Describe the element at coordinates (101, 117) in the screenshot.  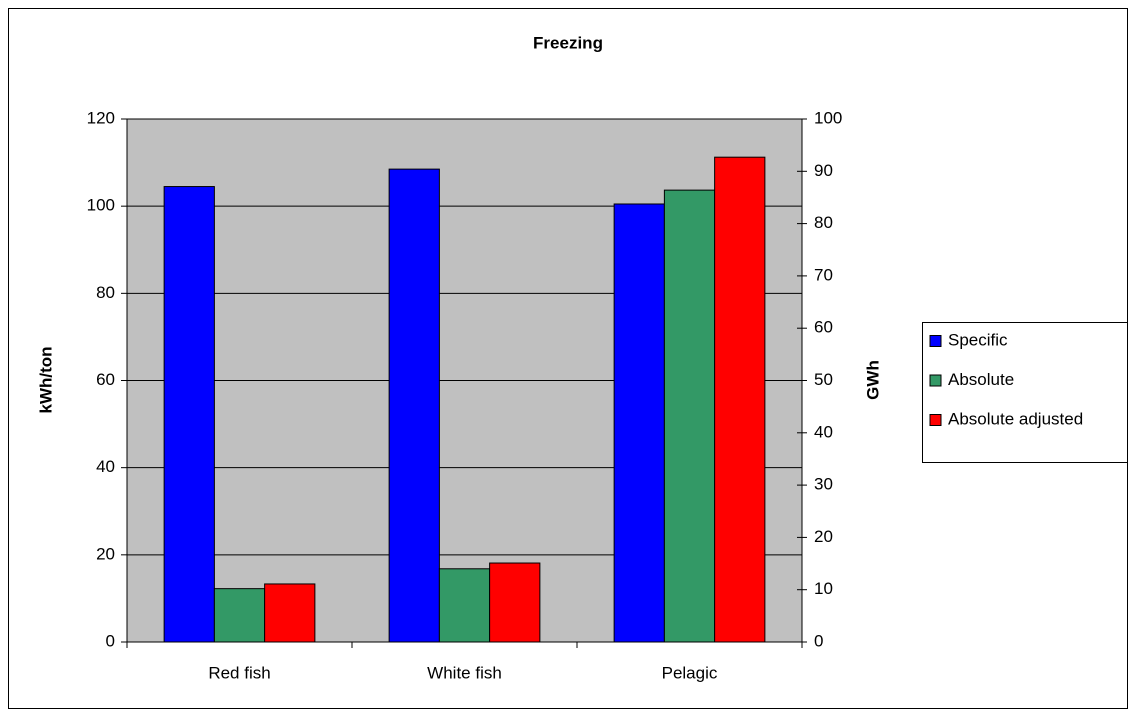
I see `y-tick-label: 120` at that location.